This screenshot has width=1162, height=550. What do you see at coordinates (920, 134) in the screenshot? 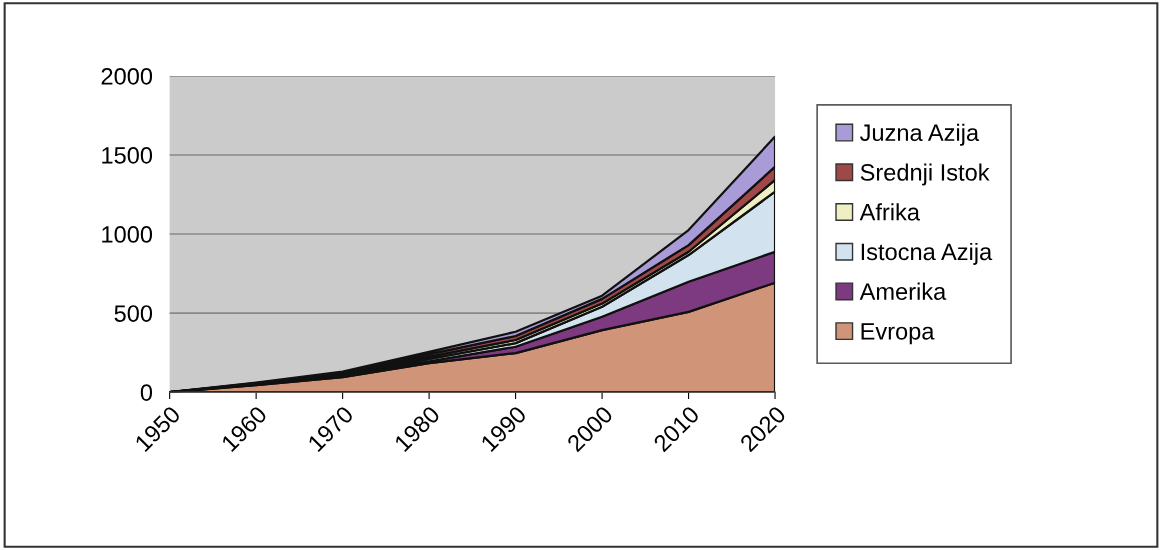
I see `legend-label: Juzna Azija` at bounding box center [920, 134].